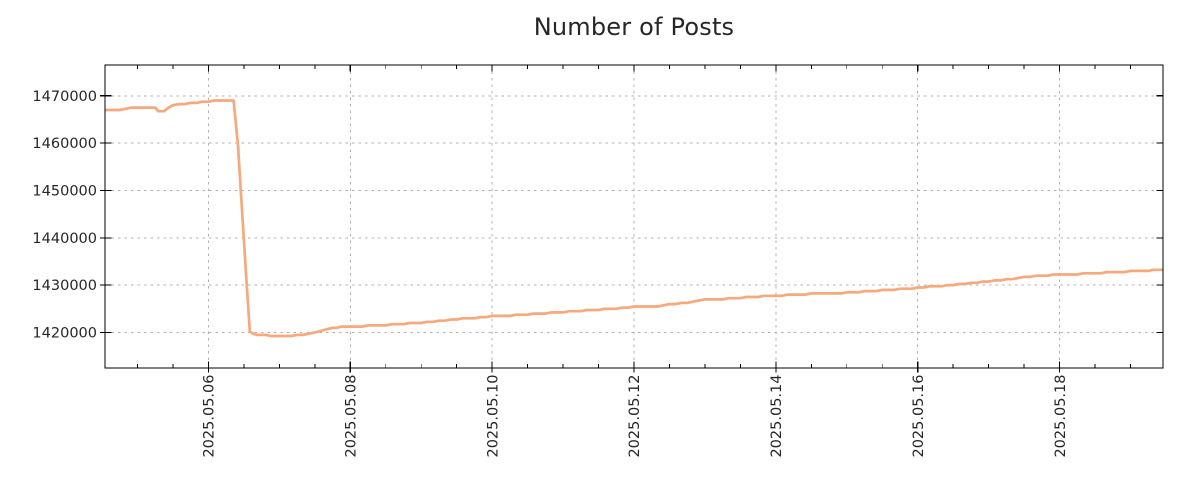 This screenshot has width=1200, height=500. What do you see at coordinates (919, 416) in the screenshot?
I see `x-tick-label: 2025.05.16` at bounding box center [919, 416].